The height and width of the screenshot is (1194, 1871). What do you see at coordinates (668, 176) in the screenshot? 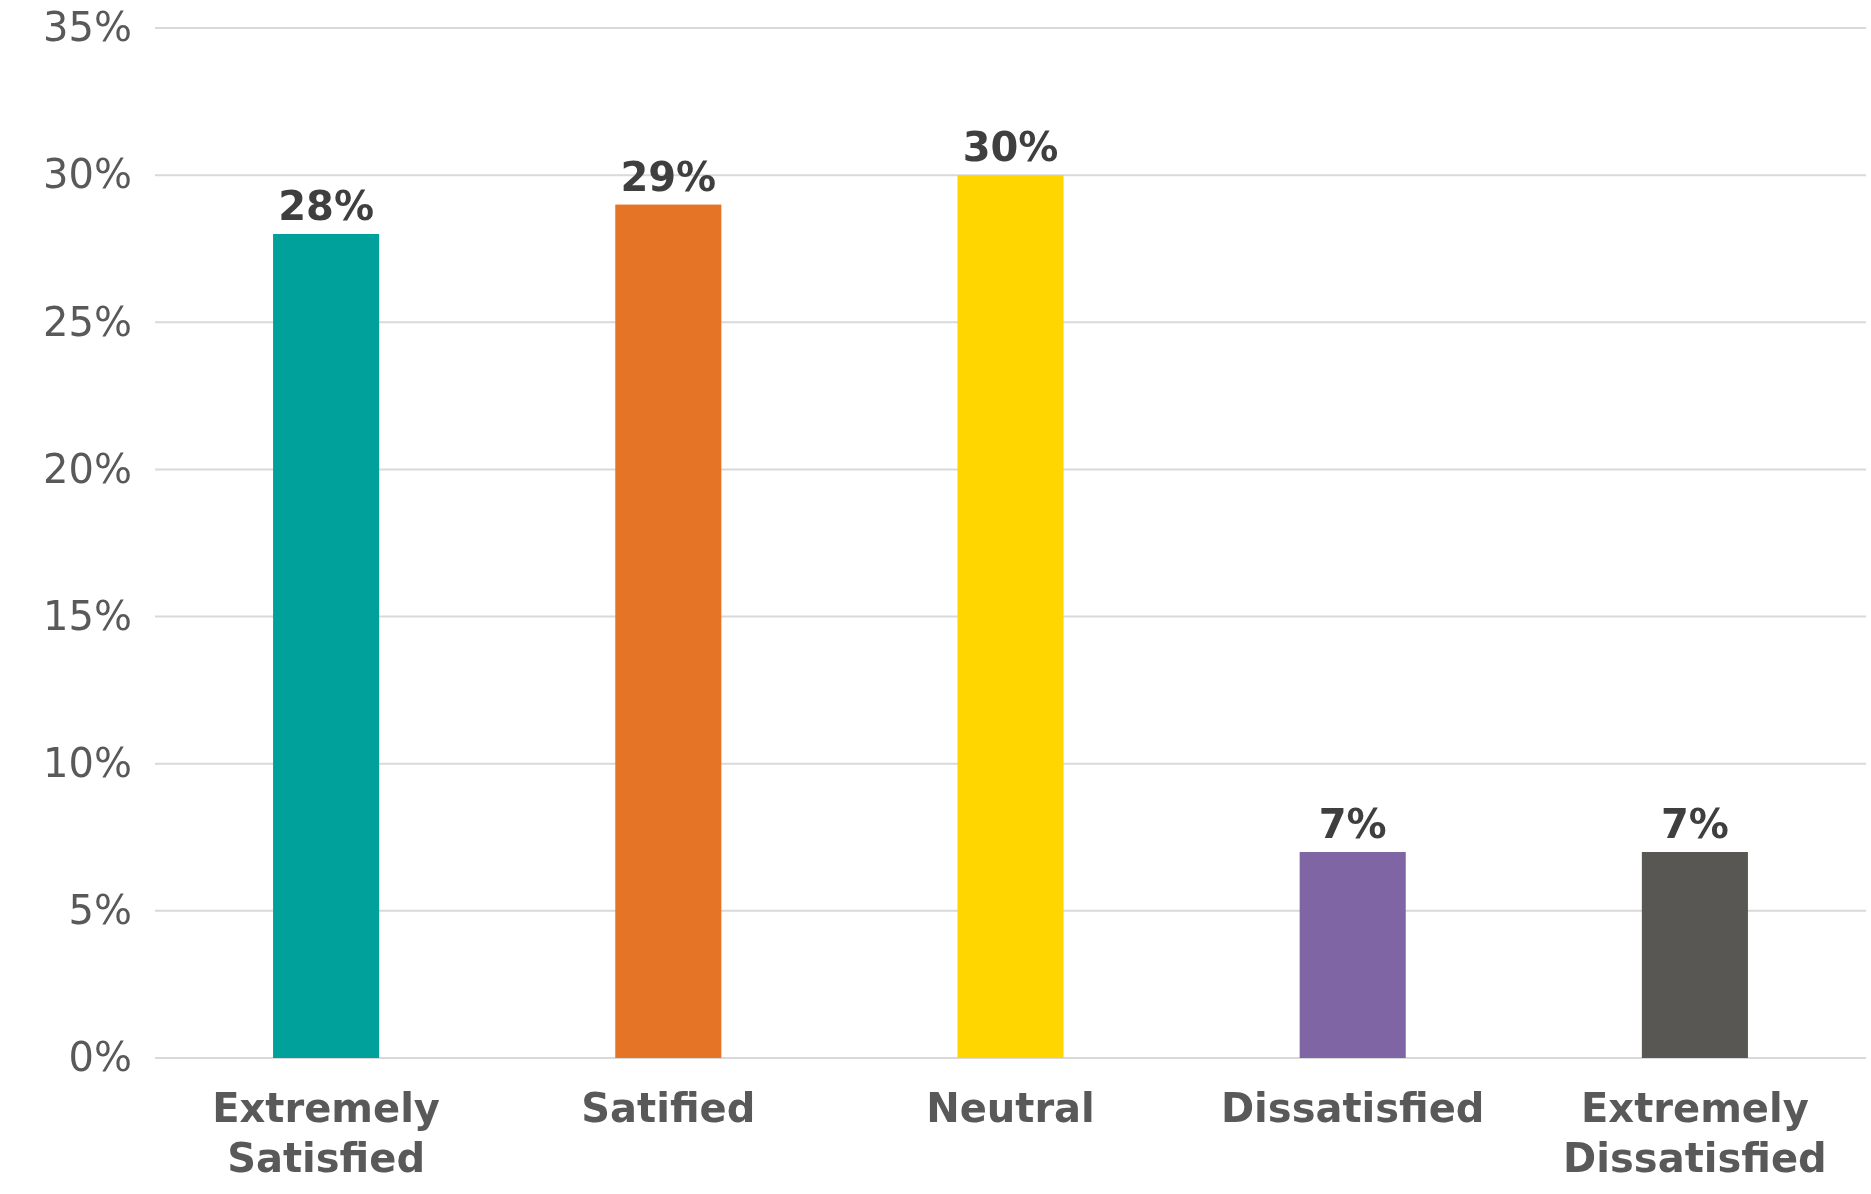
I see `data-label: 29%` at bounding box center [668, 176].